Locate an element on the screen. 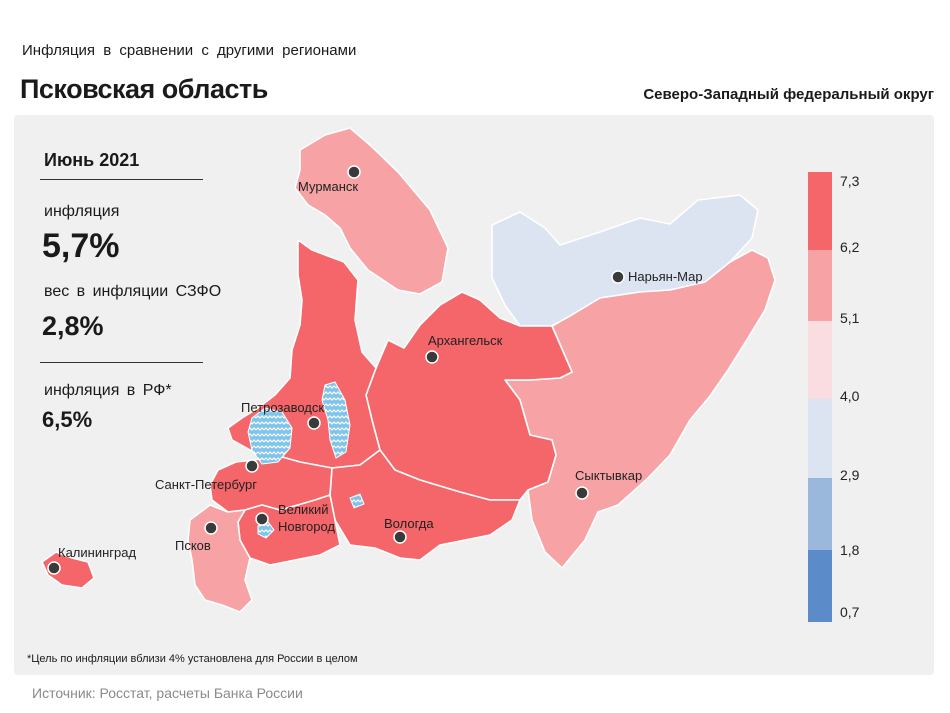  city-marker-petrozavodsk is located at coordinates (314, 423).